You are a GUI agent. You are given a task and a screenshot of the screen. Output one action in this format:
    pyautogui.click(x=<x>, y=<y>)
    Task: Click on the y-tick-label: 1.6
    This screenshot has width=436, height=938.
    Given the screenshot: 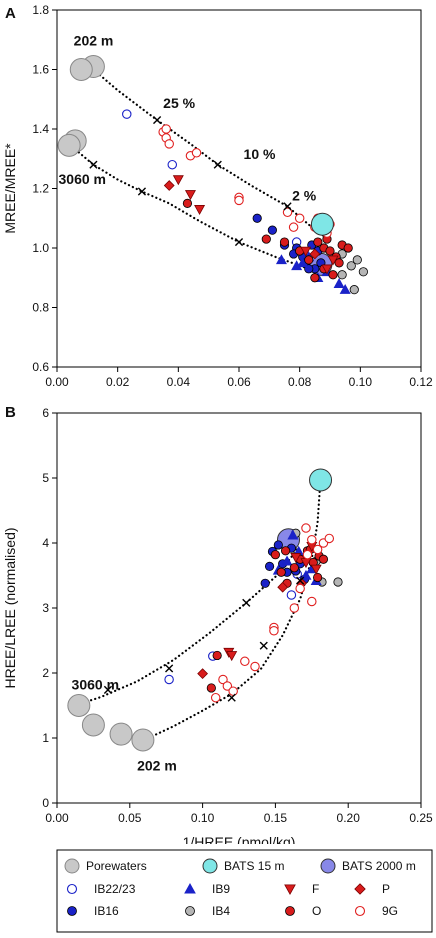 What is the action you would take?
    pyautogui.click(x=40, y=70)
    